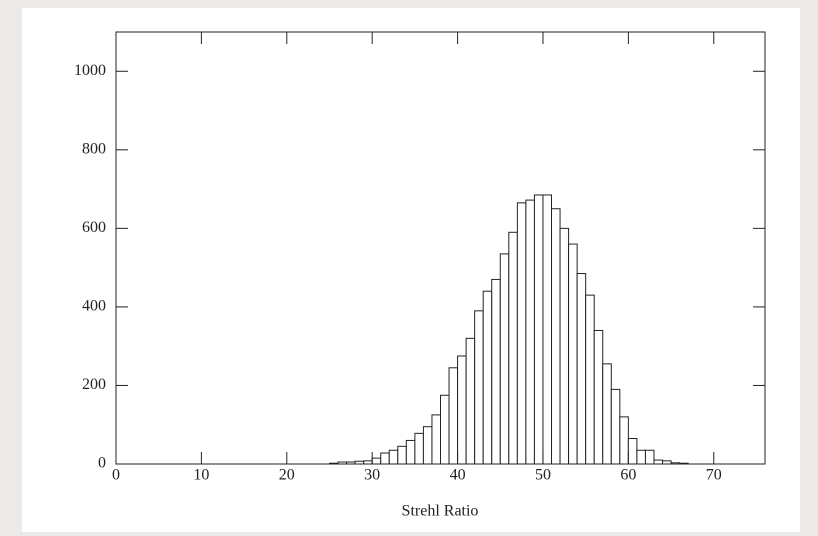 The height and width of the screenshot is (536, 818). What do you see at coordinates (94, 384) in the screenshot?
I see `y-tick-label: 200` at bounding box center [94, 384].